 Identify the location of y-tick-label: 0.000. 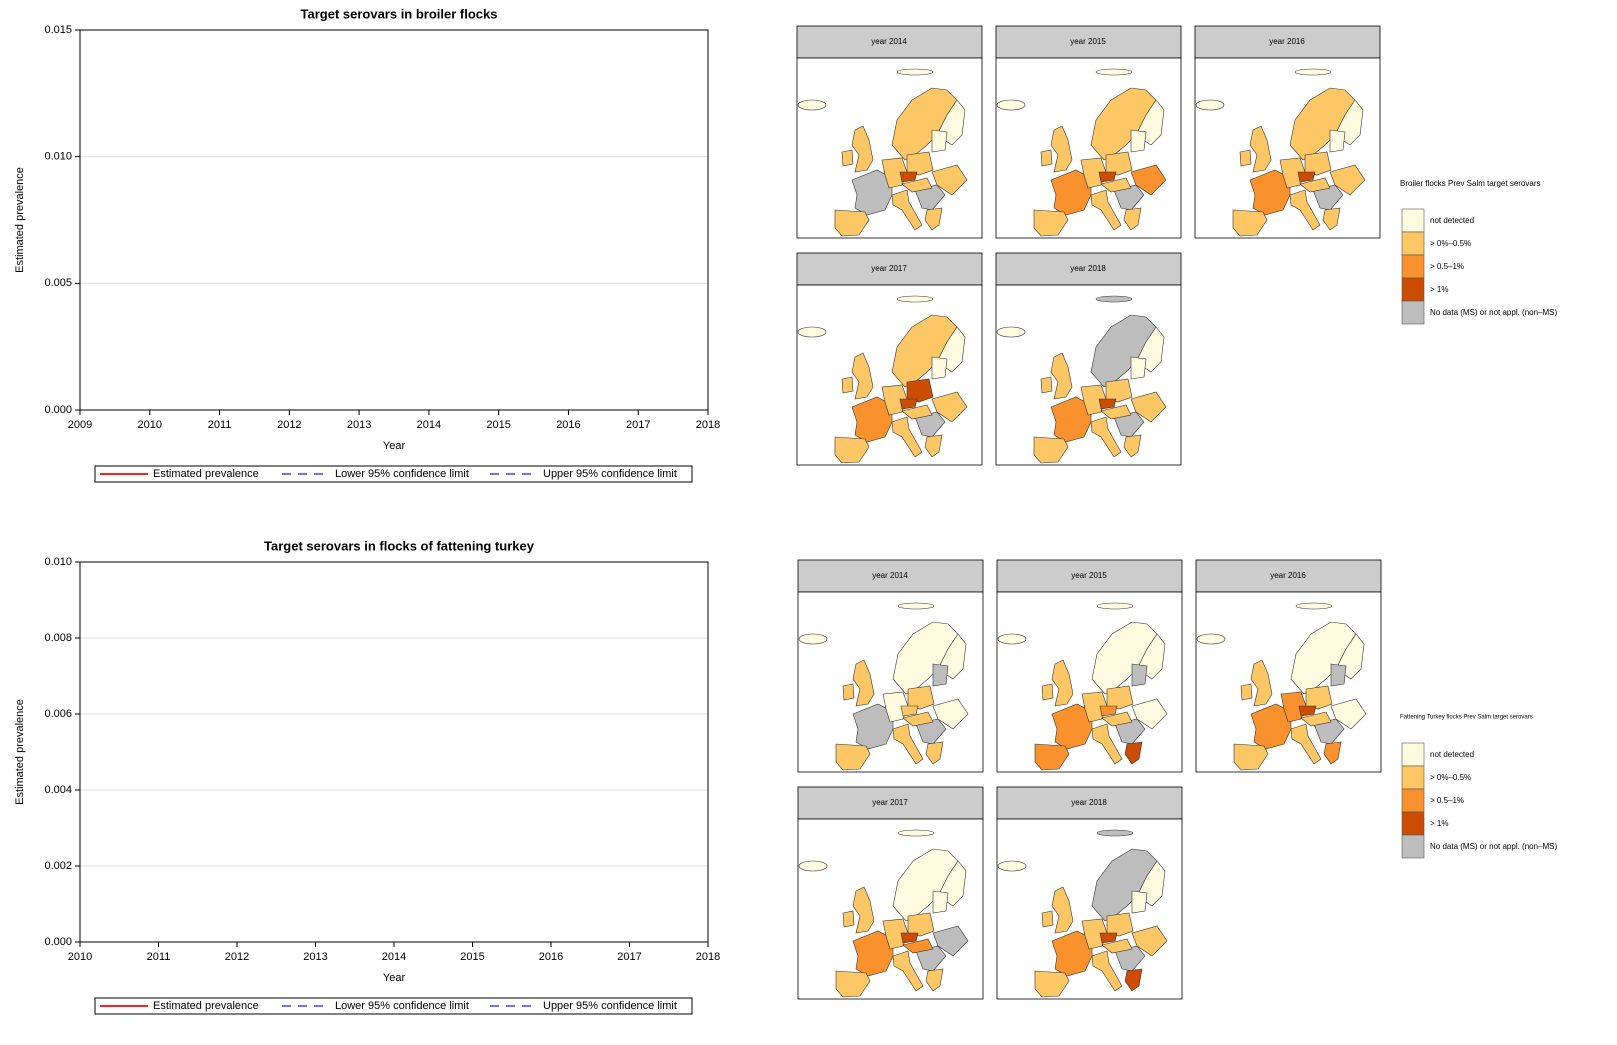
(58, 942).